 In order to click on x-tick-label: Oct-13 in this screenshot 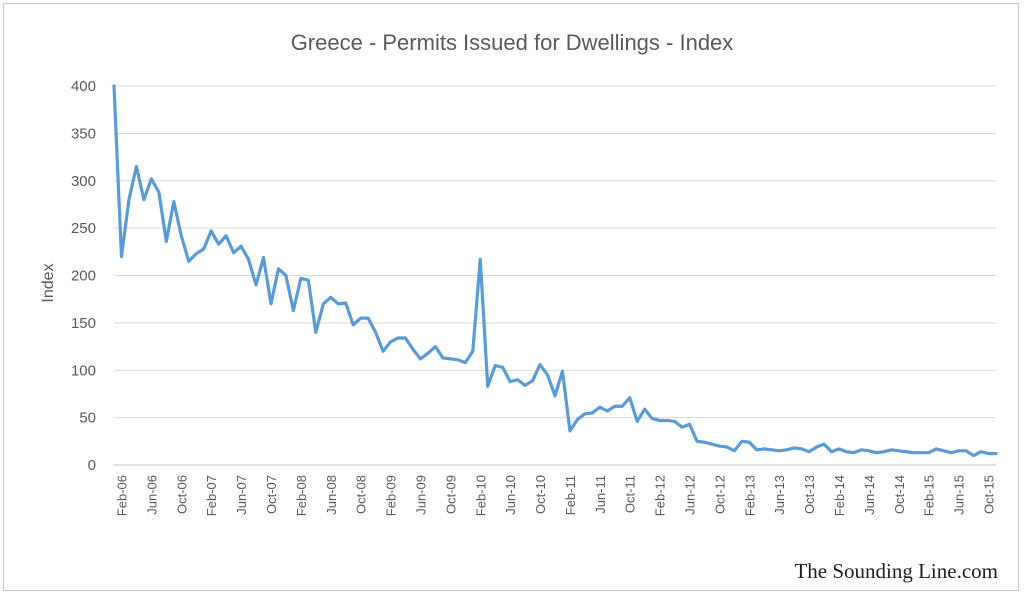, I will do `click(809, 494)`.